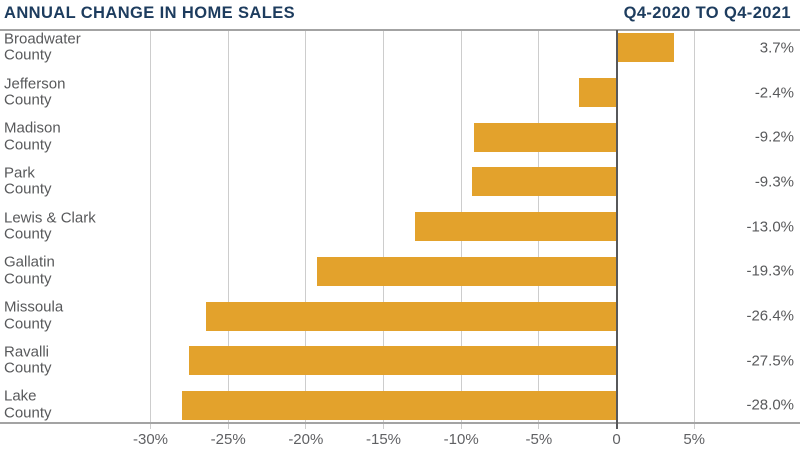 Image resolution: width=800 pixels, height=464 pixels. Describe the element at coordinates (544, 182) in the screenshot. I see `bar-park-county` at that location.